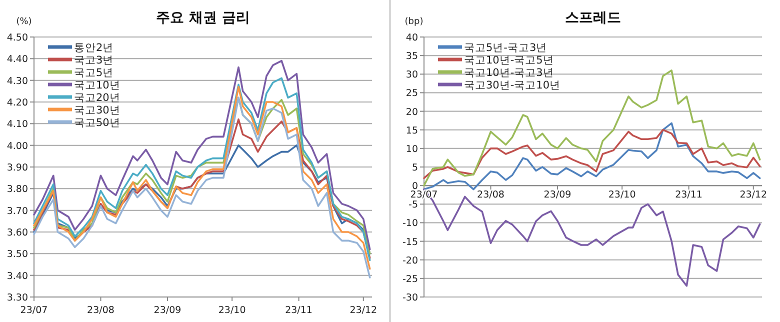 Image resolution: width=780 pixels, height=322 pixels. Describe the element at coordinates (412, 56) in the screenshot. I see `y-tick-label: 35` at that location.